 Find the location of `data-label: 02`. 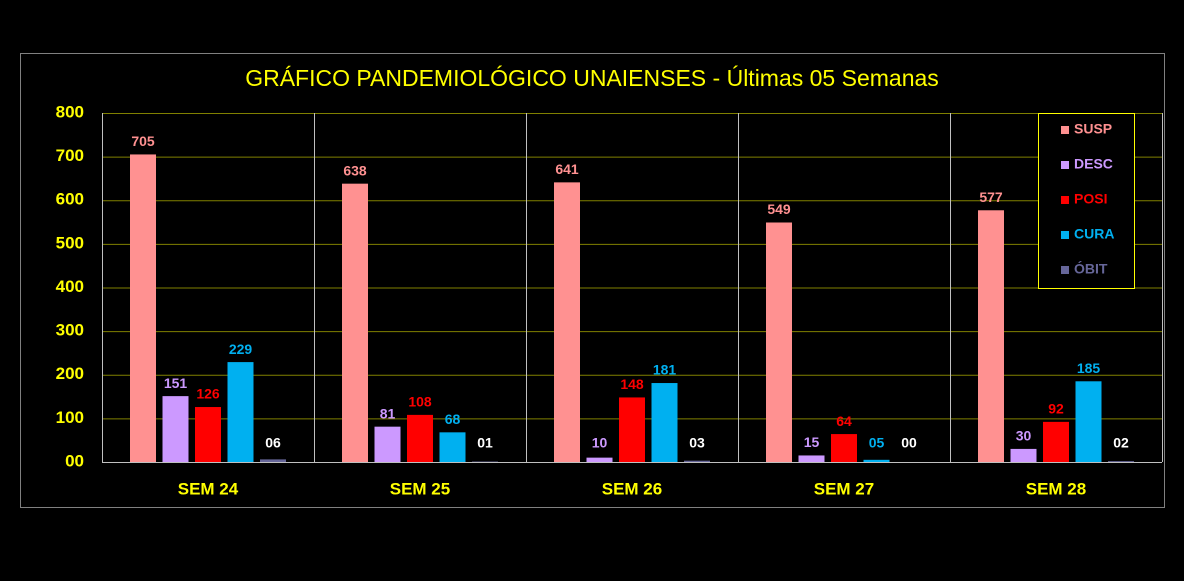

data-label: 02 is located at coordinates (1121, 443).